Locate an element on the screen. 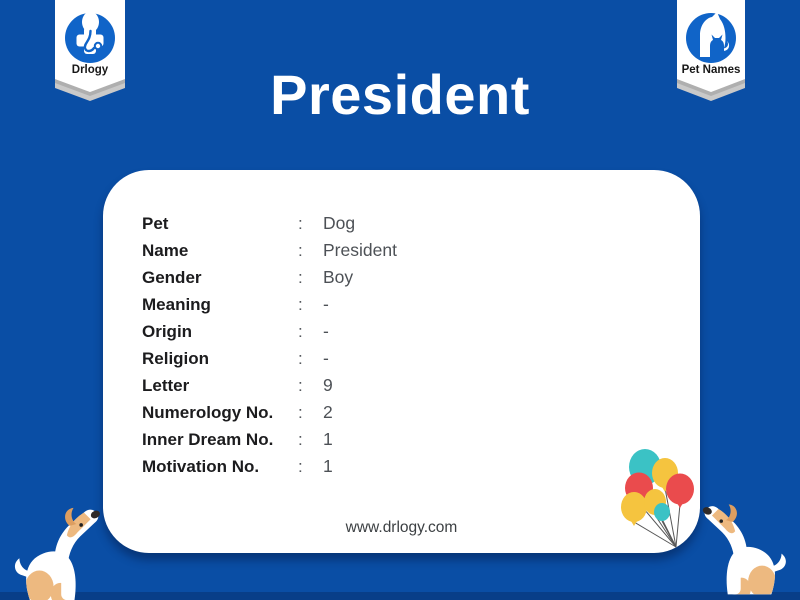  detail-value: Dog is located at coordinates (339, 223).